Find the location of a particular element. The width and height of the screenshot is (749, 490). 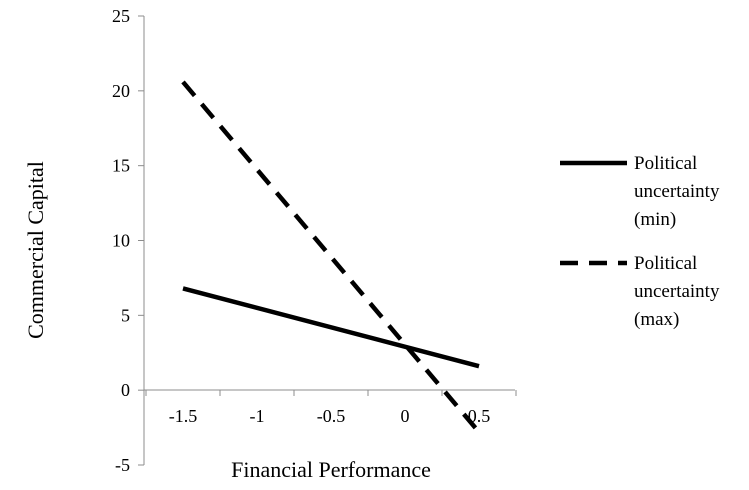

y-tick-label: 25 is located at coordinates (121, 16).